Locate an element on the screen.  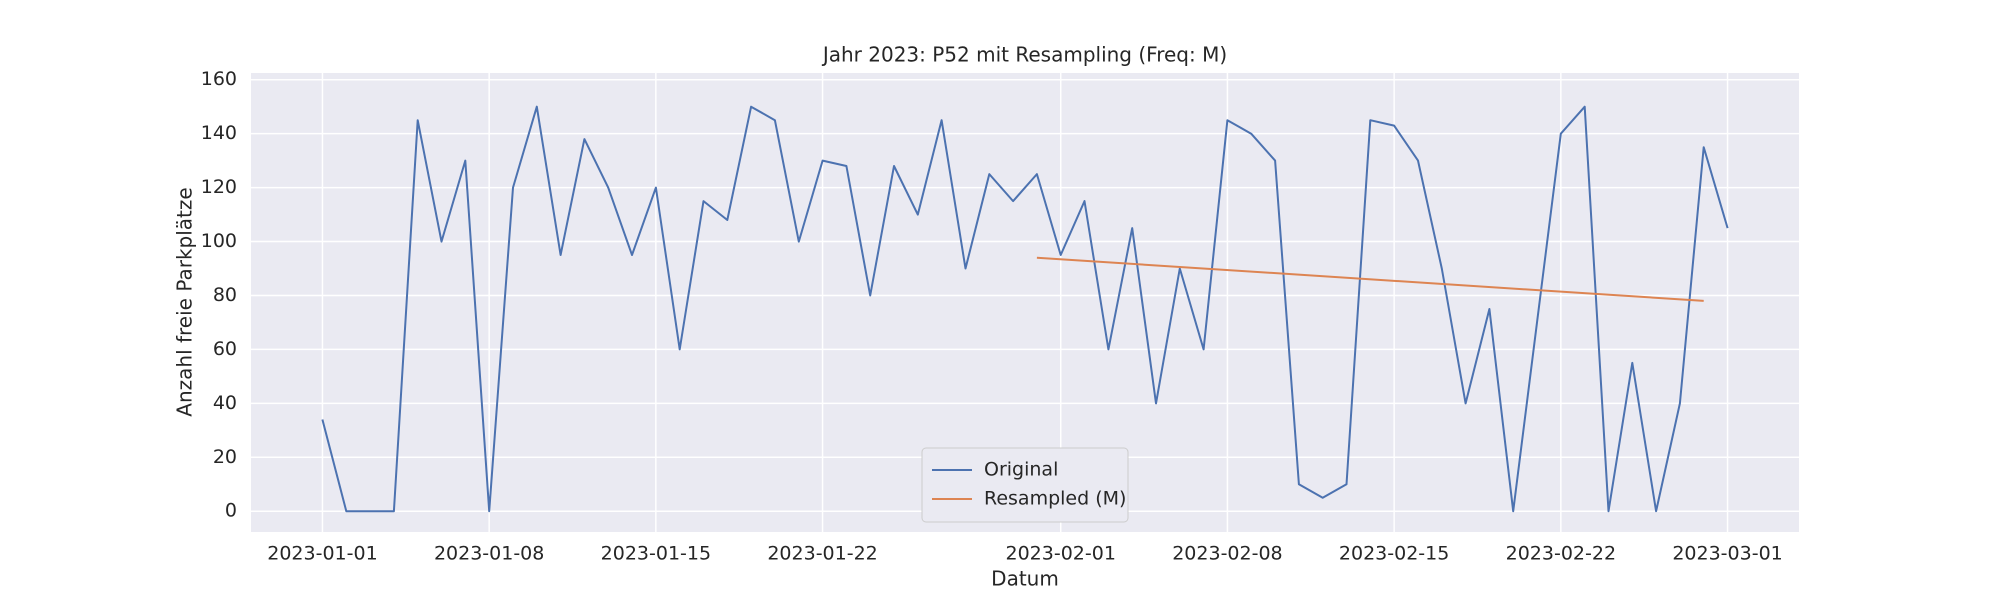
y-tick-label: 40 is located at coordinates (225, 403).